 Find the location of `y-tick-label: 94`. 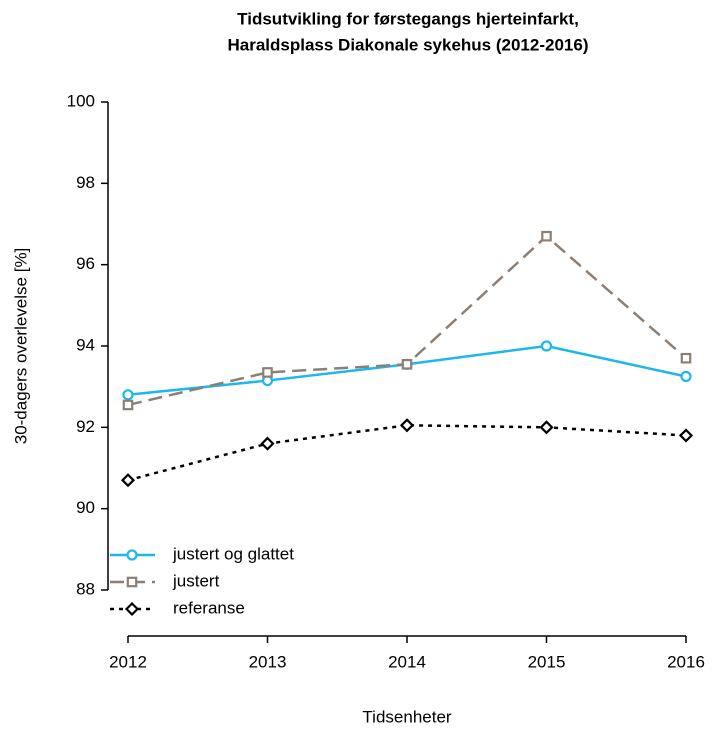

y-tick-label: 94 is located at coordinates (85, 344).